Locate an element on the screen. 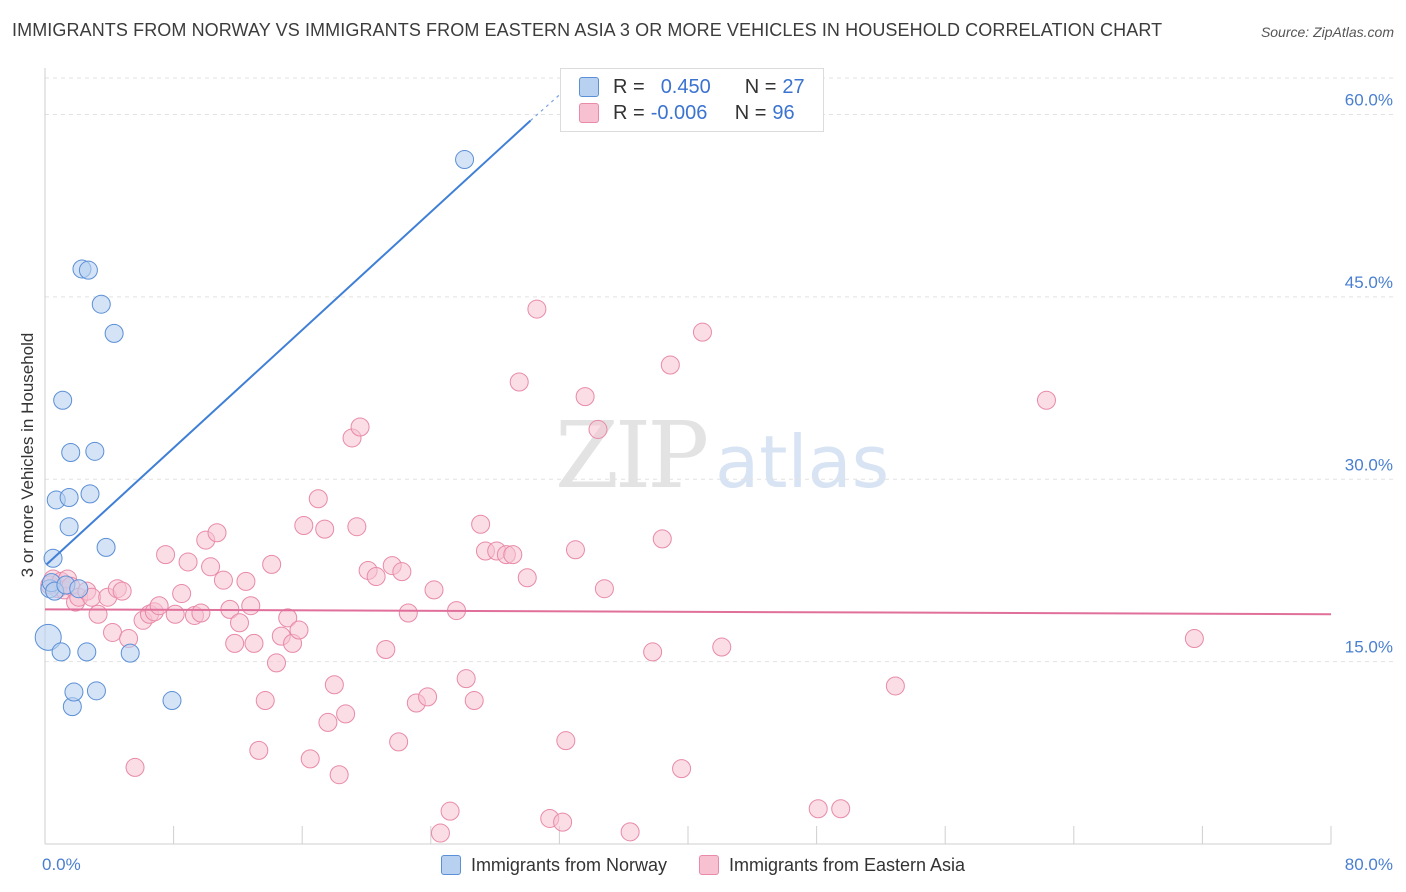 This screenshot has height=892, width=1406. legend-row-eastern-asia: R = -0.006 N = 96 is located at coordinates (687, 113).